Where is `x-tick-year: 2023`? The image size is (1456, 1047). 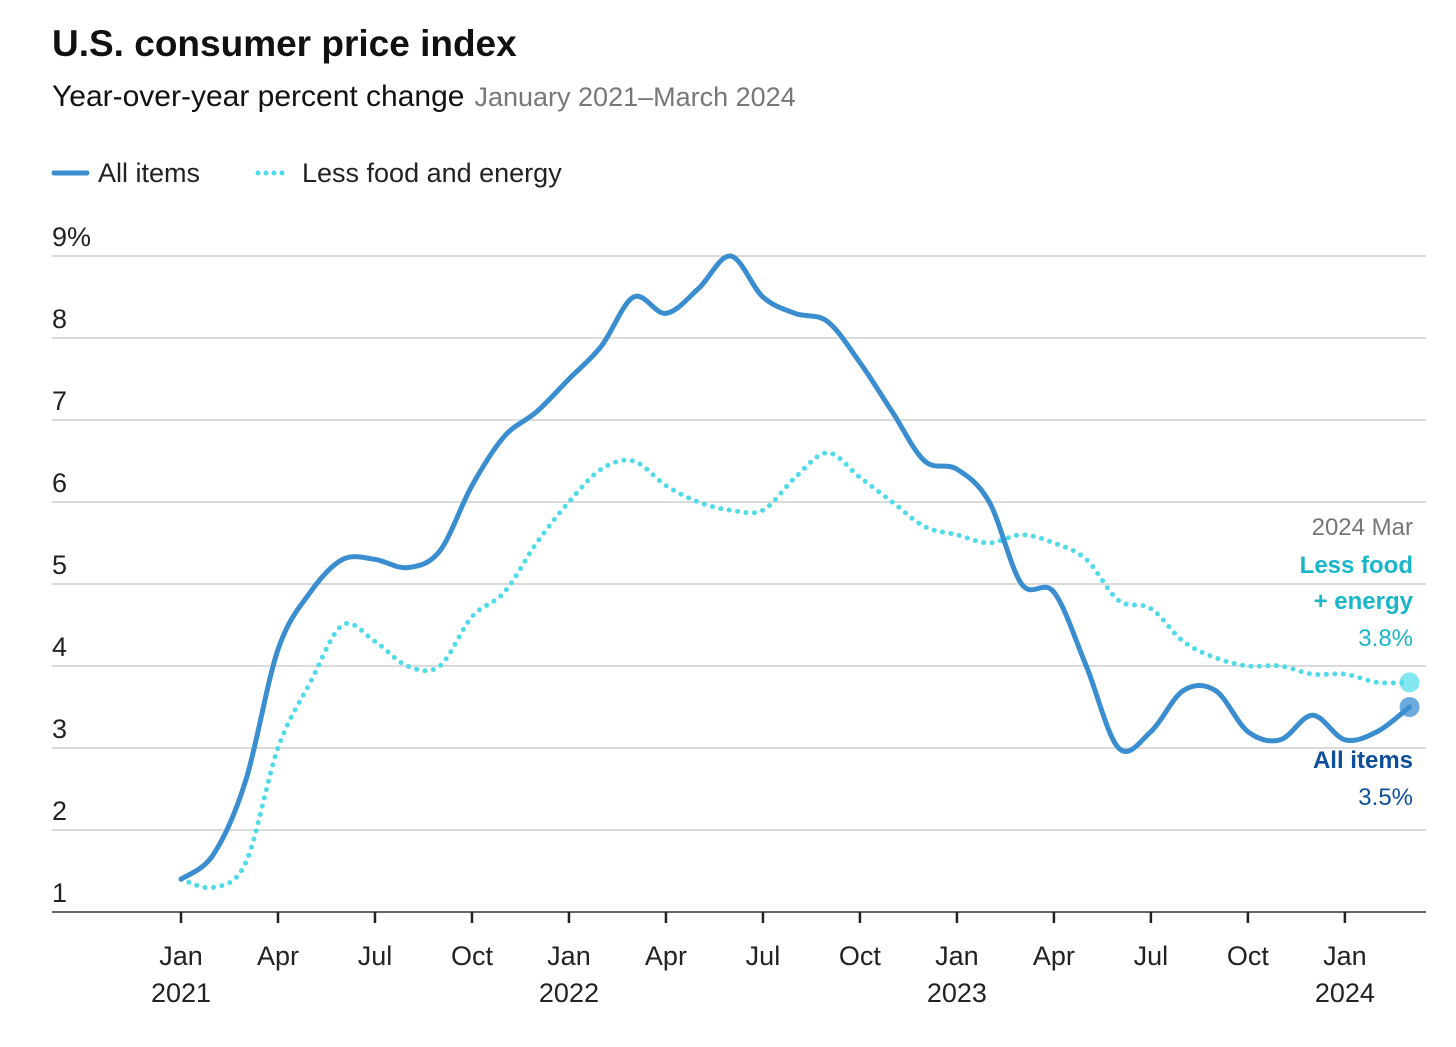
x-tick-year: 2023 is located at coordinates (957, 993).